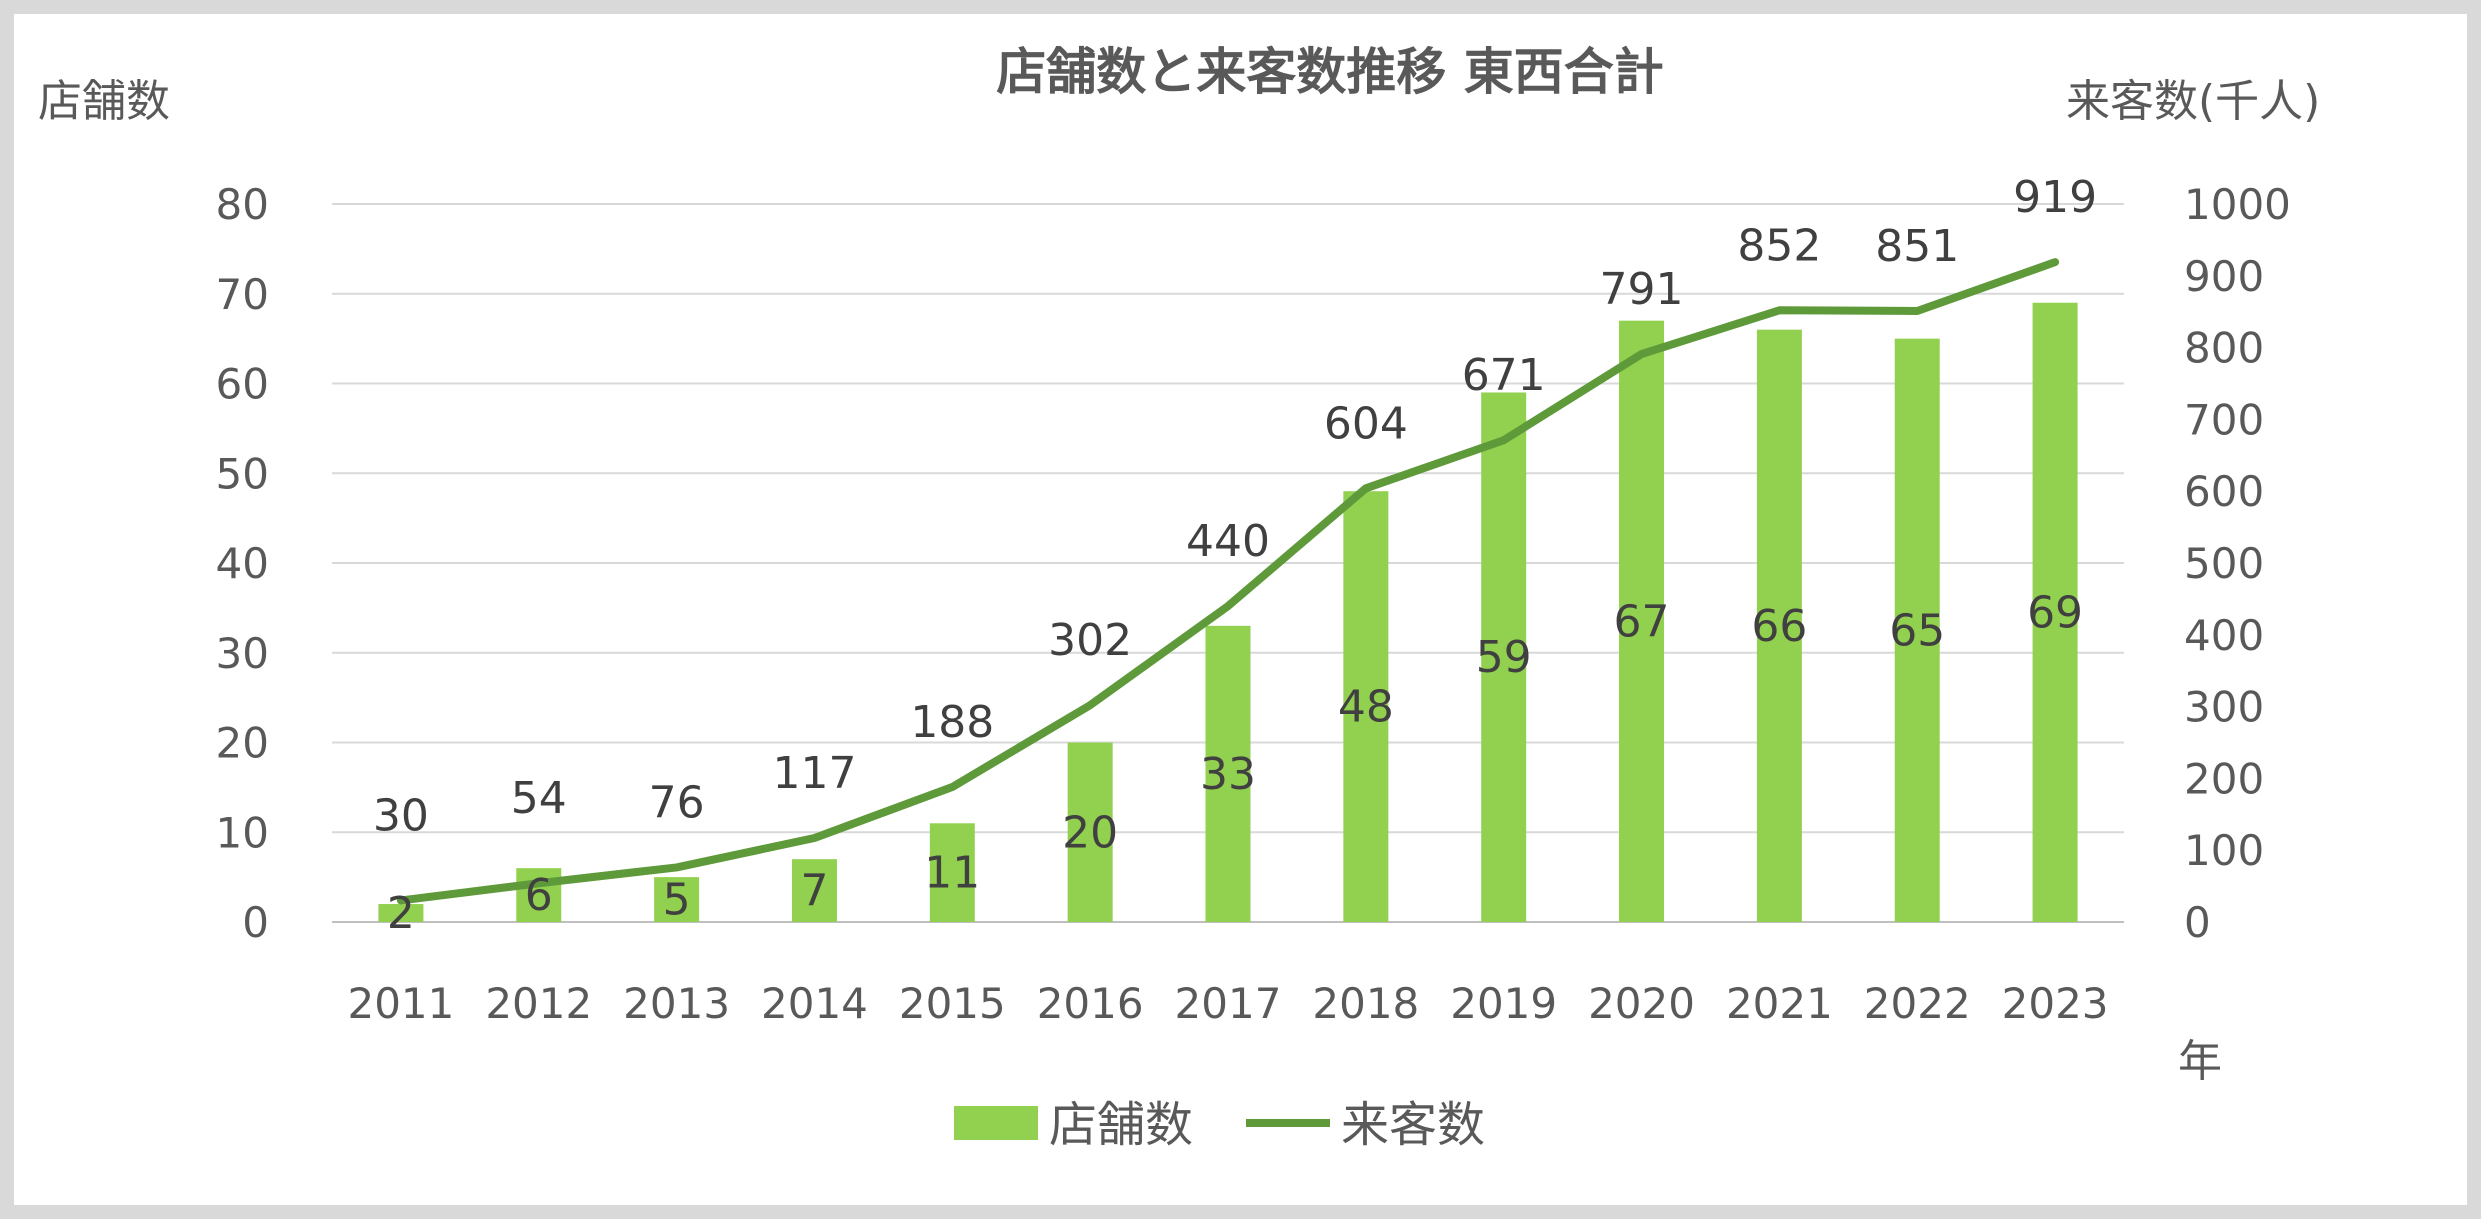 Image resolution: width=2481 pixels, height=1219 pixels. Describe the element at coordinates (1413, 1125) in the screenshot. I see `legend-label-line: 来客数` at that location.